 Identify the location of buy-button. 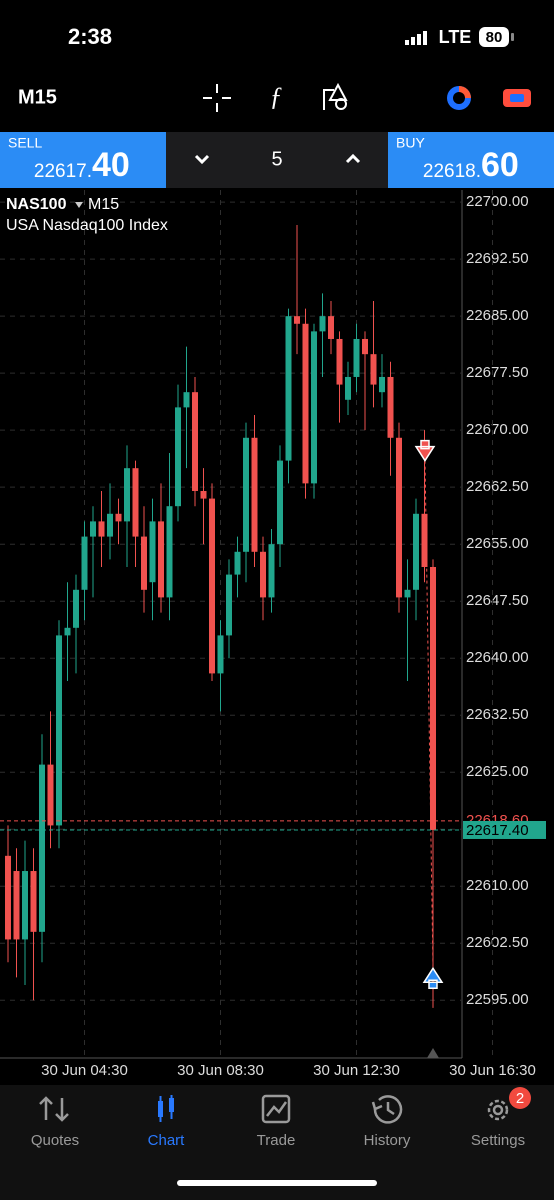
(471, 160).